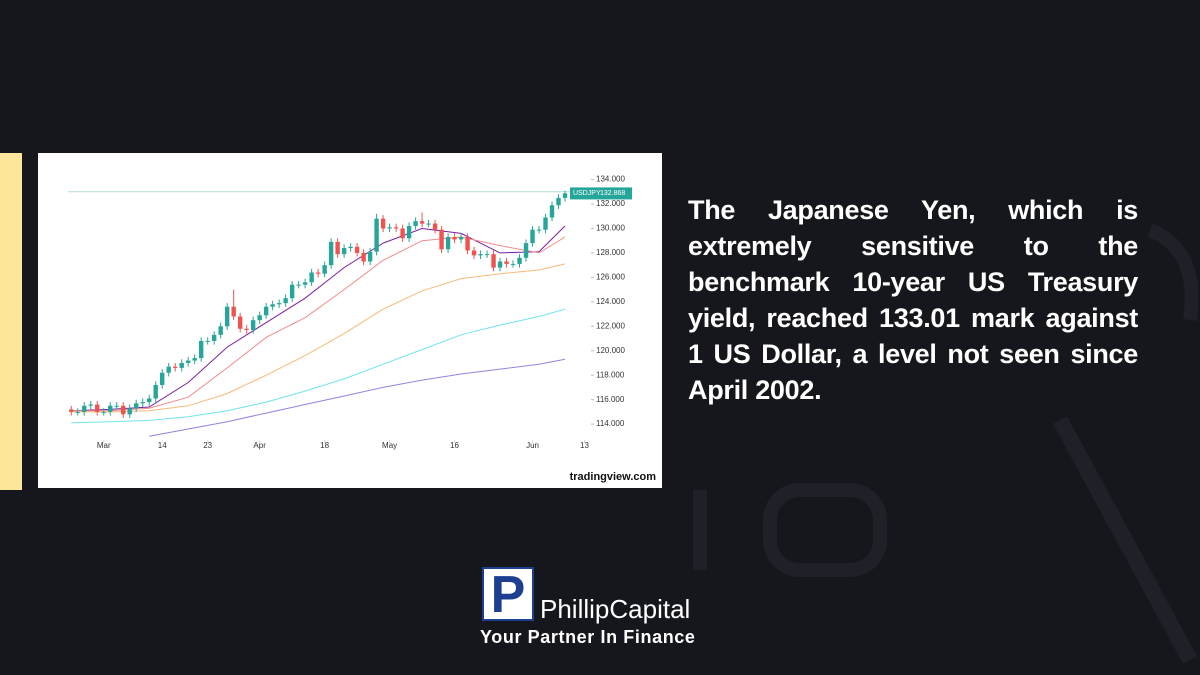 The height and width of the screenshot is (675, 1200). Describe the element at coordinates (532, 445) in the screenshot. I see `x-tick-label: Jun` at that location.